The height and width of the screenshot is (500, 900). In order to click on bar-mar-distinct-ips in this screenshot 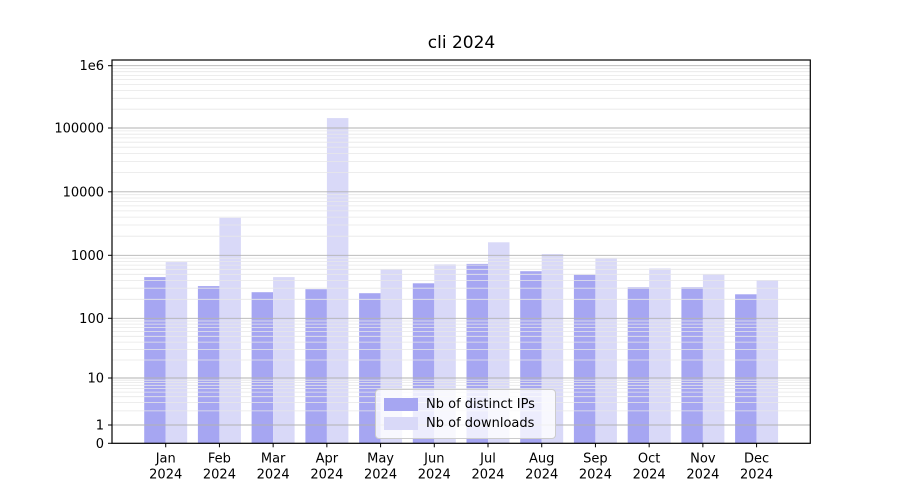, I will do `click(262, 368)`.